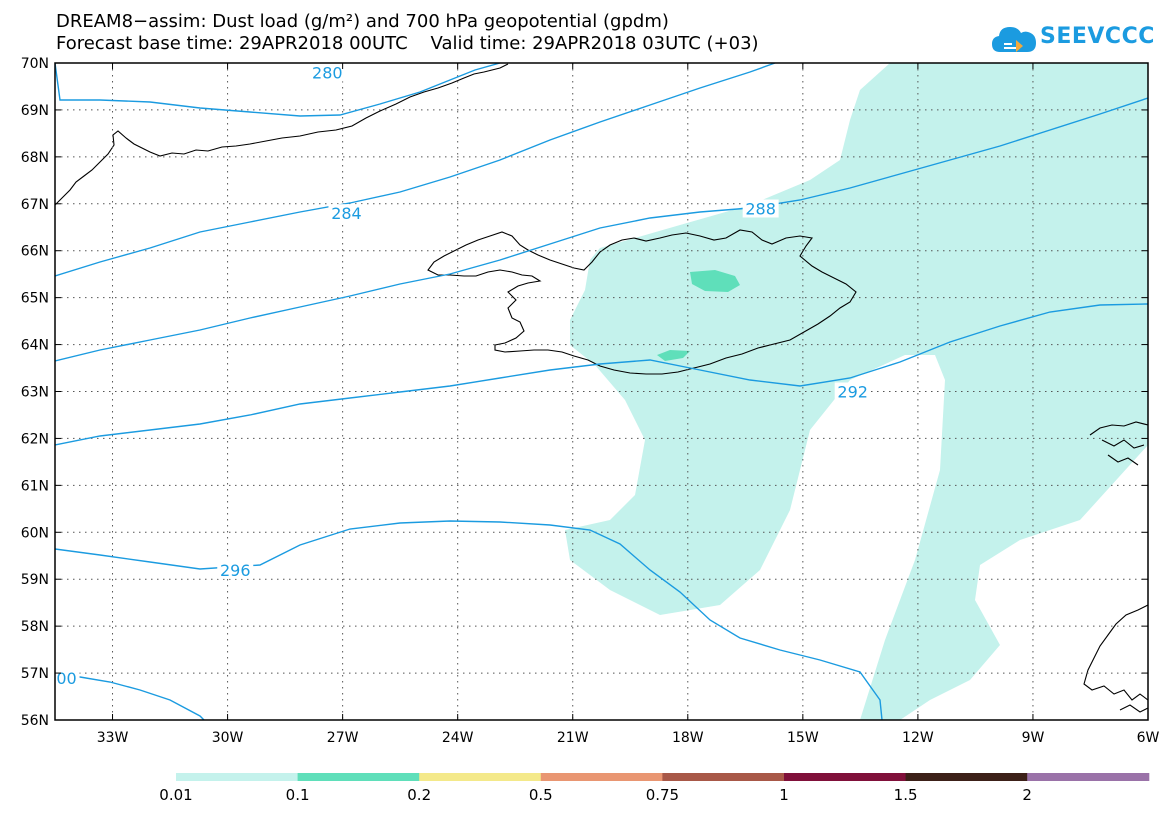  I want to click on lat-tick-label: 58N, so click(35, 627).